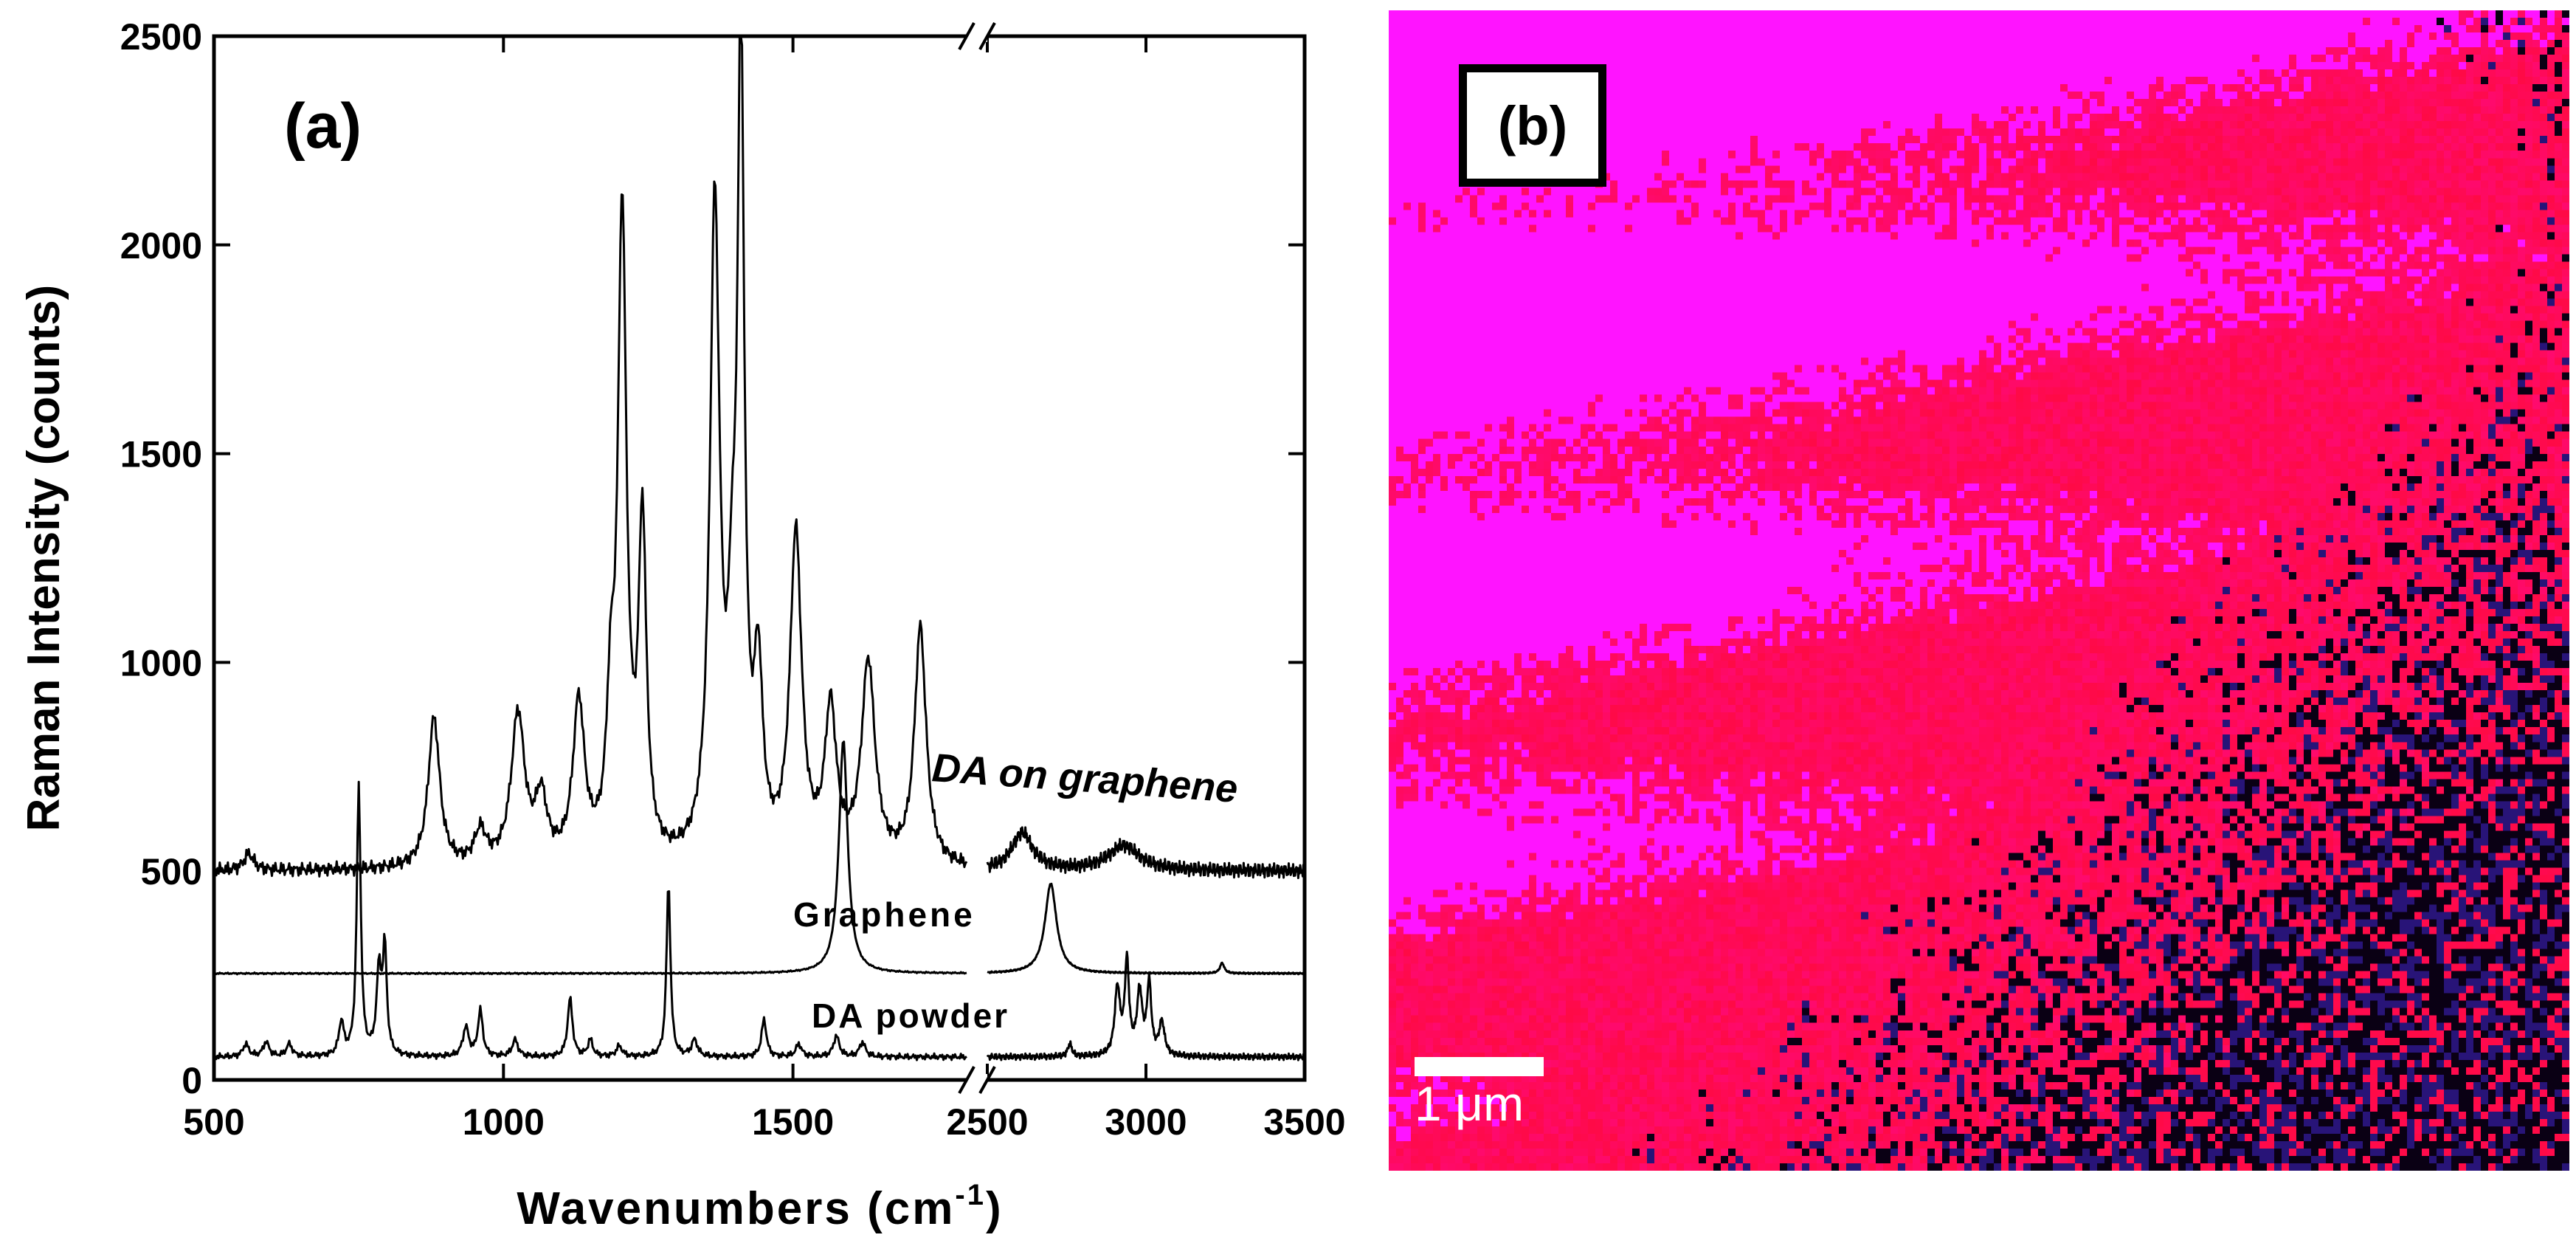  What do you see at coordinates (736, 1208) in the screenshot?
I see `x-axis-label-main: Wavenumbers (cm` at bounding box center [736, 1208].